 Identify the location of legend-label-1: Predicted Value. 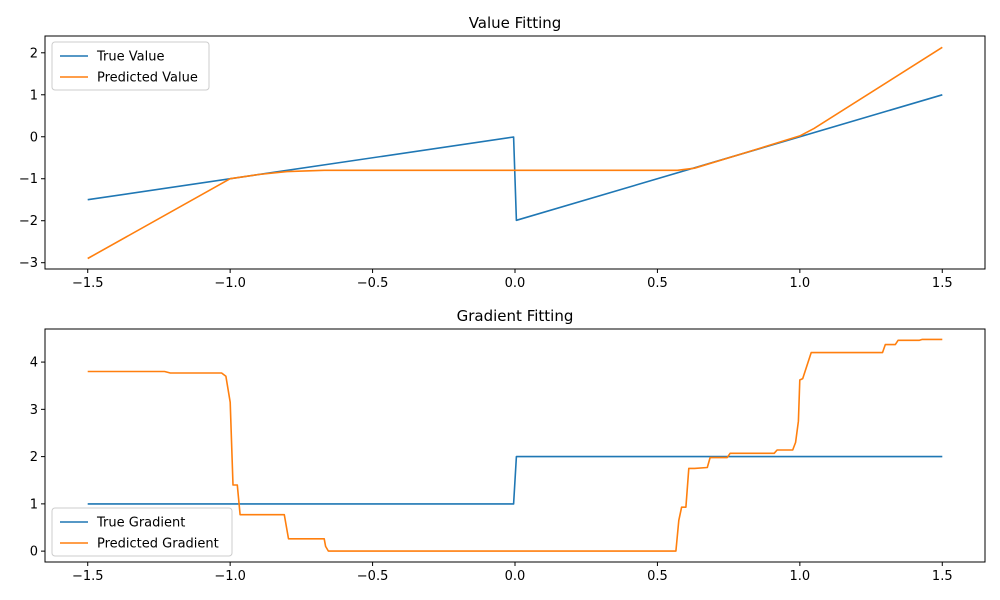
(147, 78).